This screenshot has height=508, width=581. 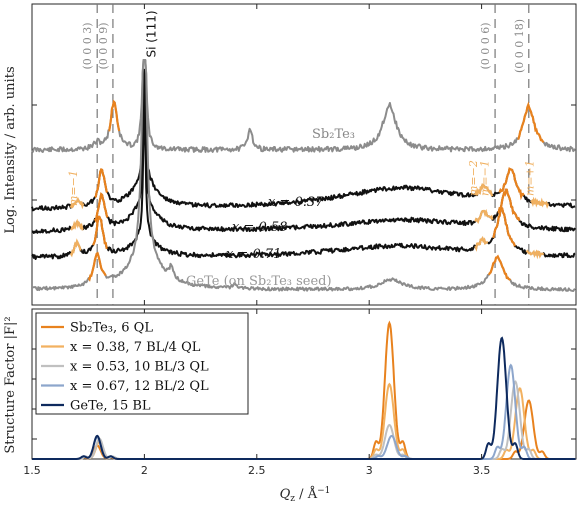 I want to click on legend-entry: Sb₂Te₃, 6 QL, so click(x=111, y=328).